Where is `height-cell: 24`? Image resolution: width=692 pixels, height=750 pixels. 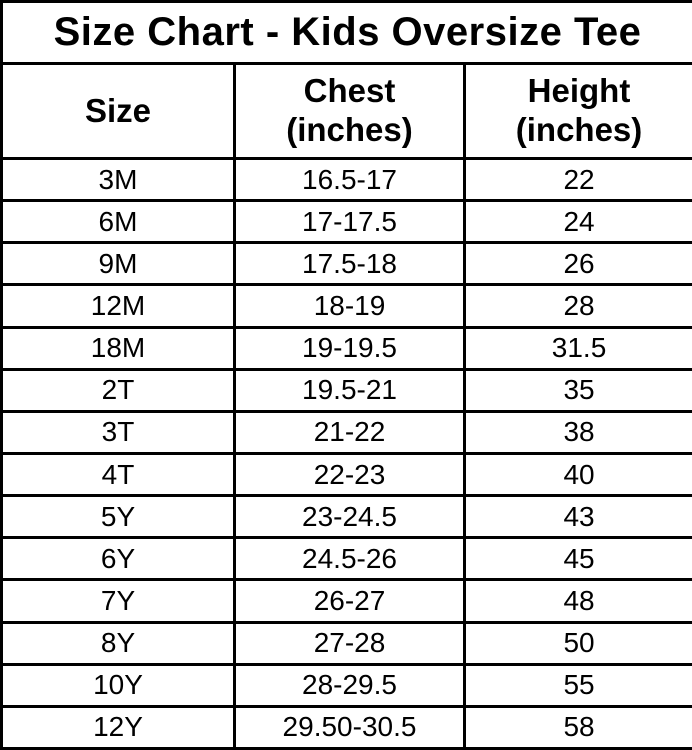 height-cell: 24 is located at coordinates (577, 222).